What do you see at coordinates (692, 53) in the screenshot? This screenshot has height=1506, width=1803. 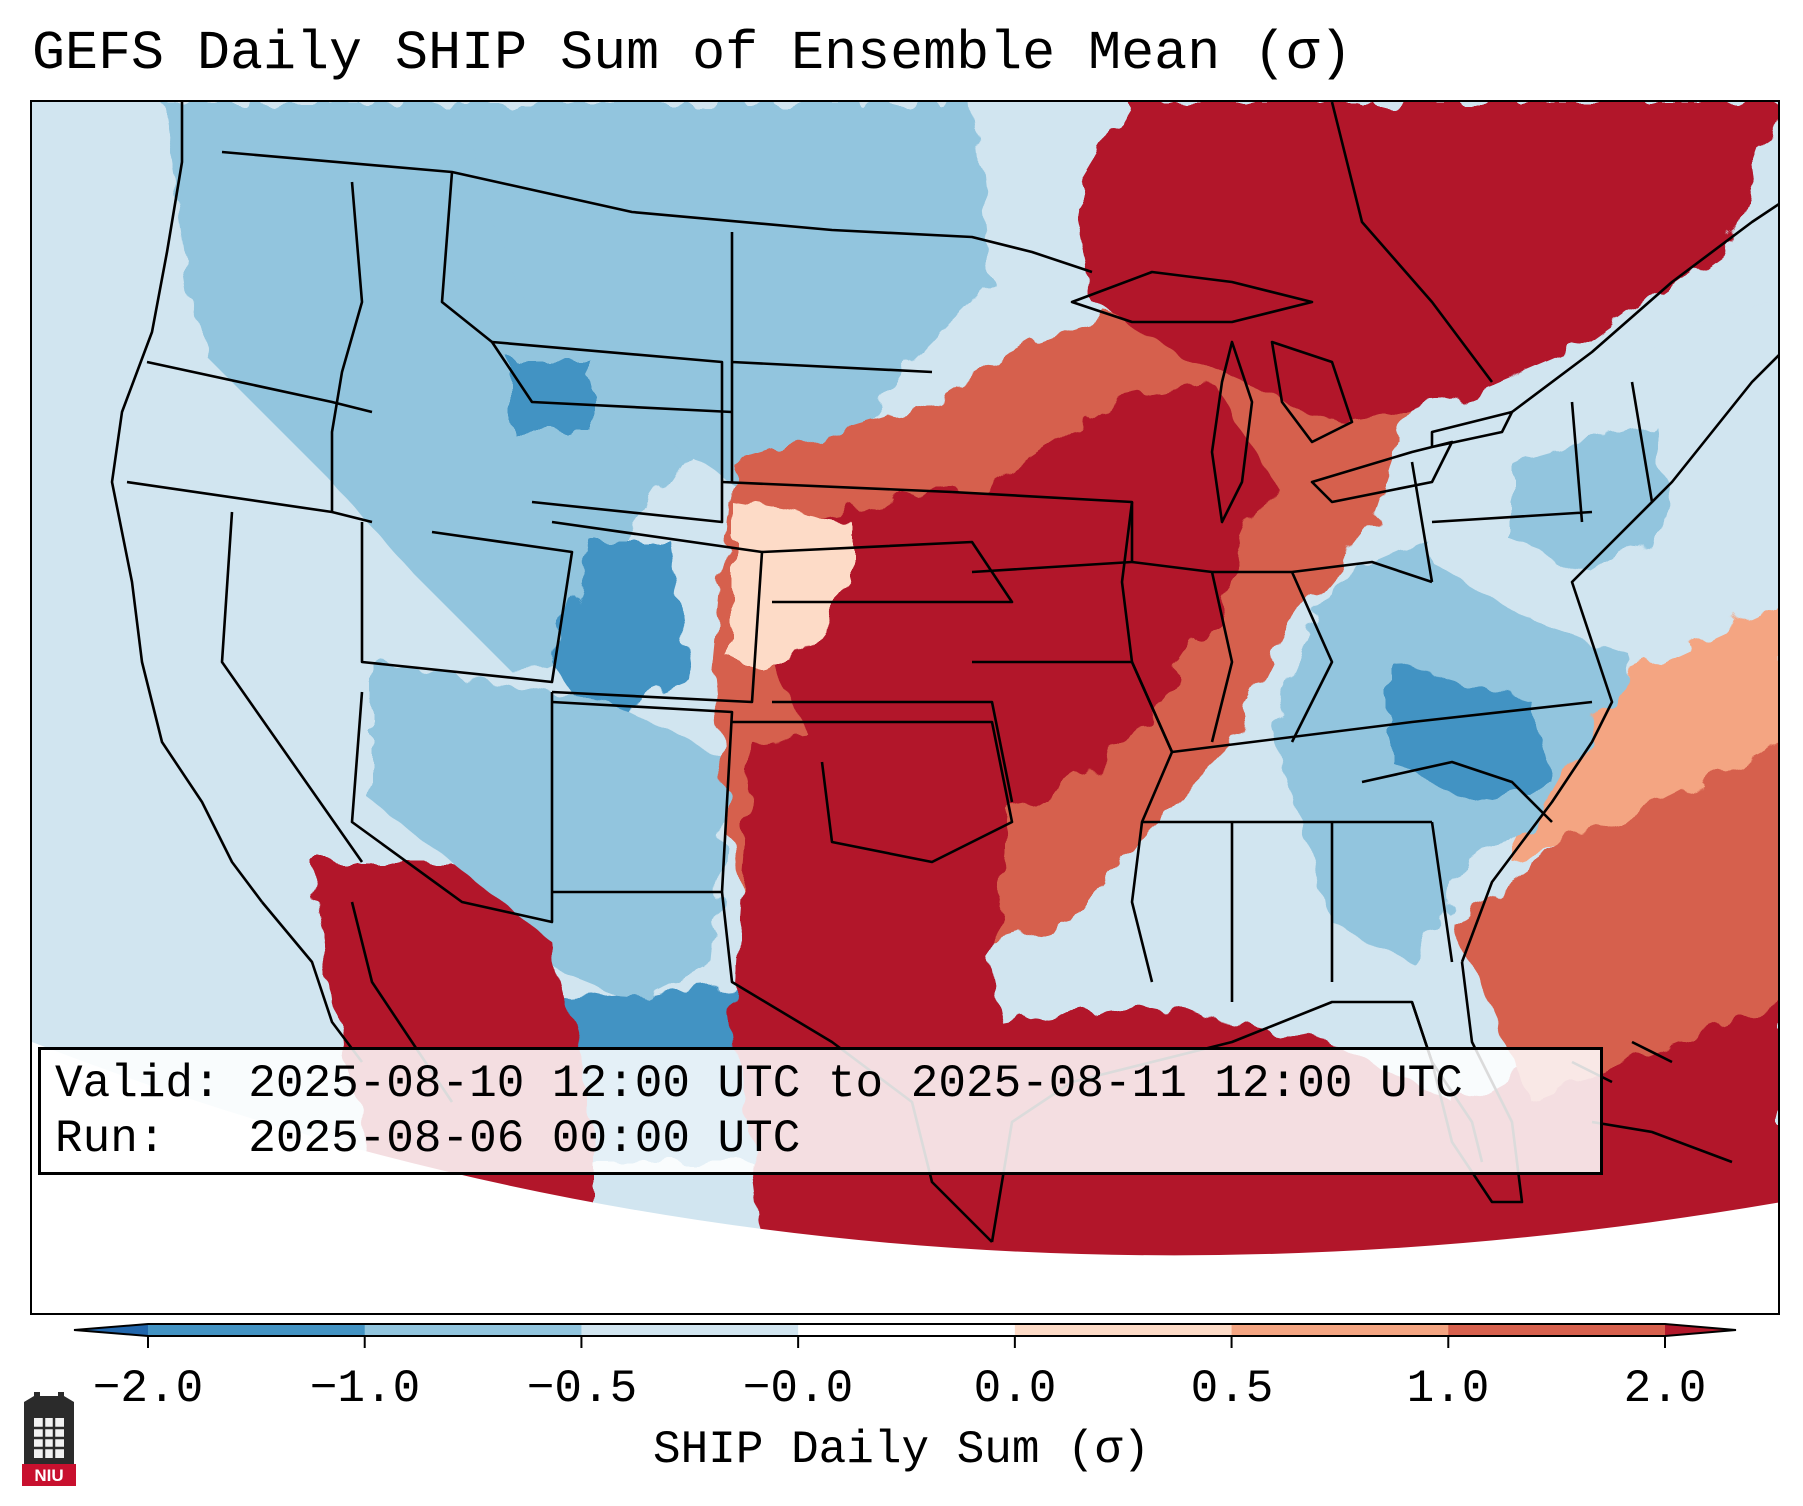 I see `map-title: GEFS Daily SHIP Sum of Ensemble Mean (σ)` at bounding box center [692, 53].